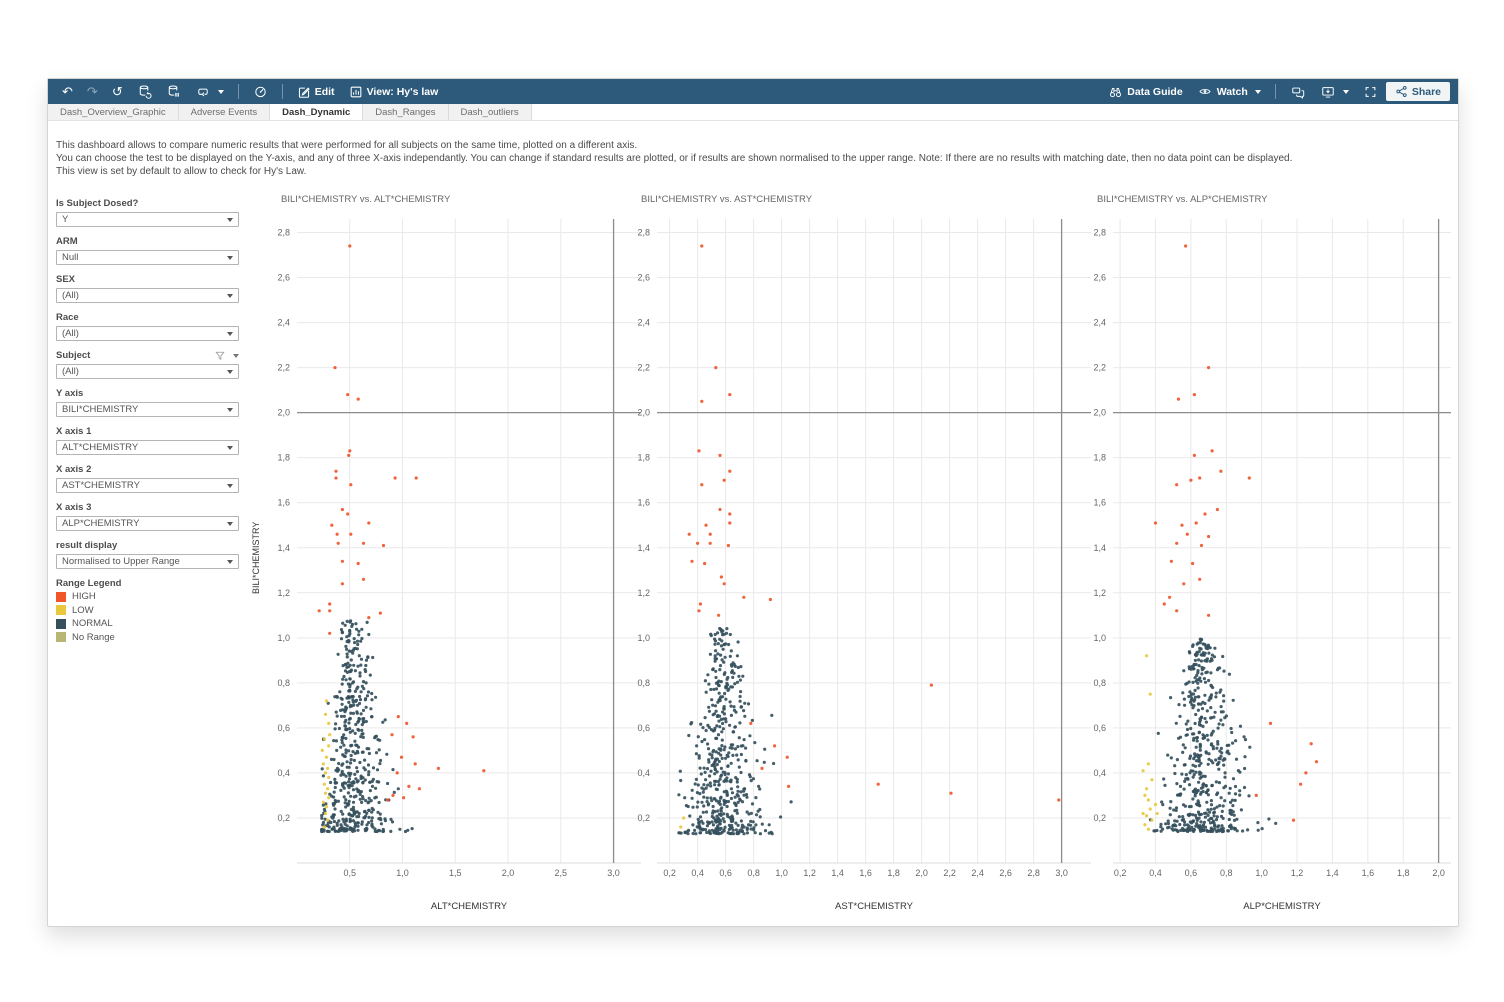 The width and height of the screenshot is (1504, 1002). What do you see at coordinates (209, 91) in the screenshot?
I see `run-flow-button` at bounding box center [209, 91].